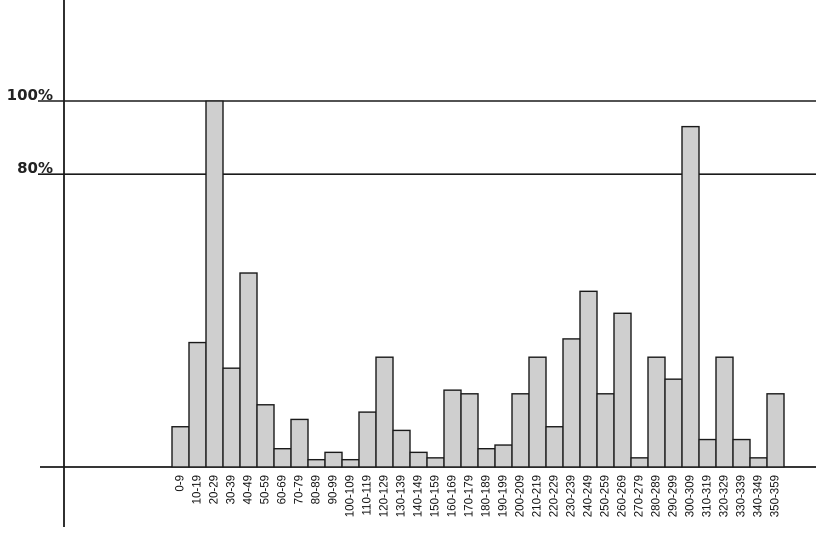  I want to click on x-tick-label-230-239: 230-239, so click(572, 496).